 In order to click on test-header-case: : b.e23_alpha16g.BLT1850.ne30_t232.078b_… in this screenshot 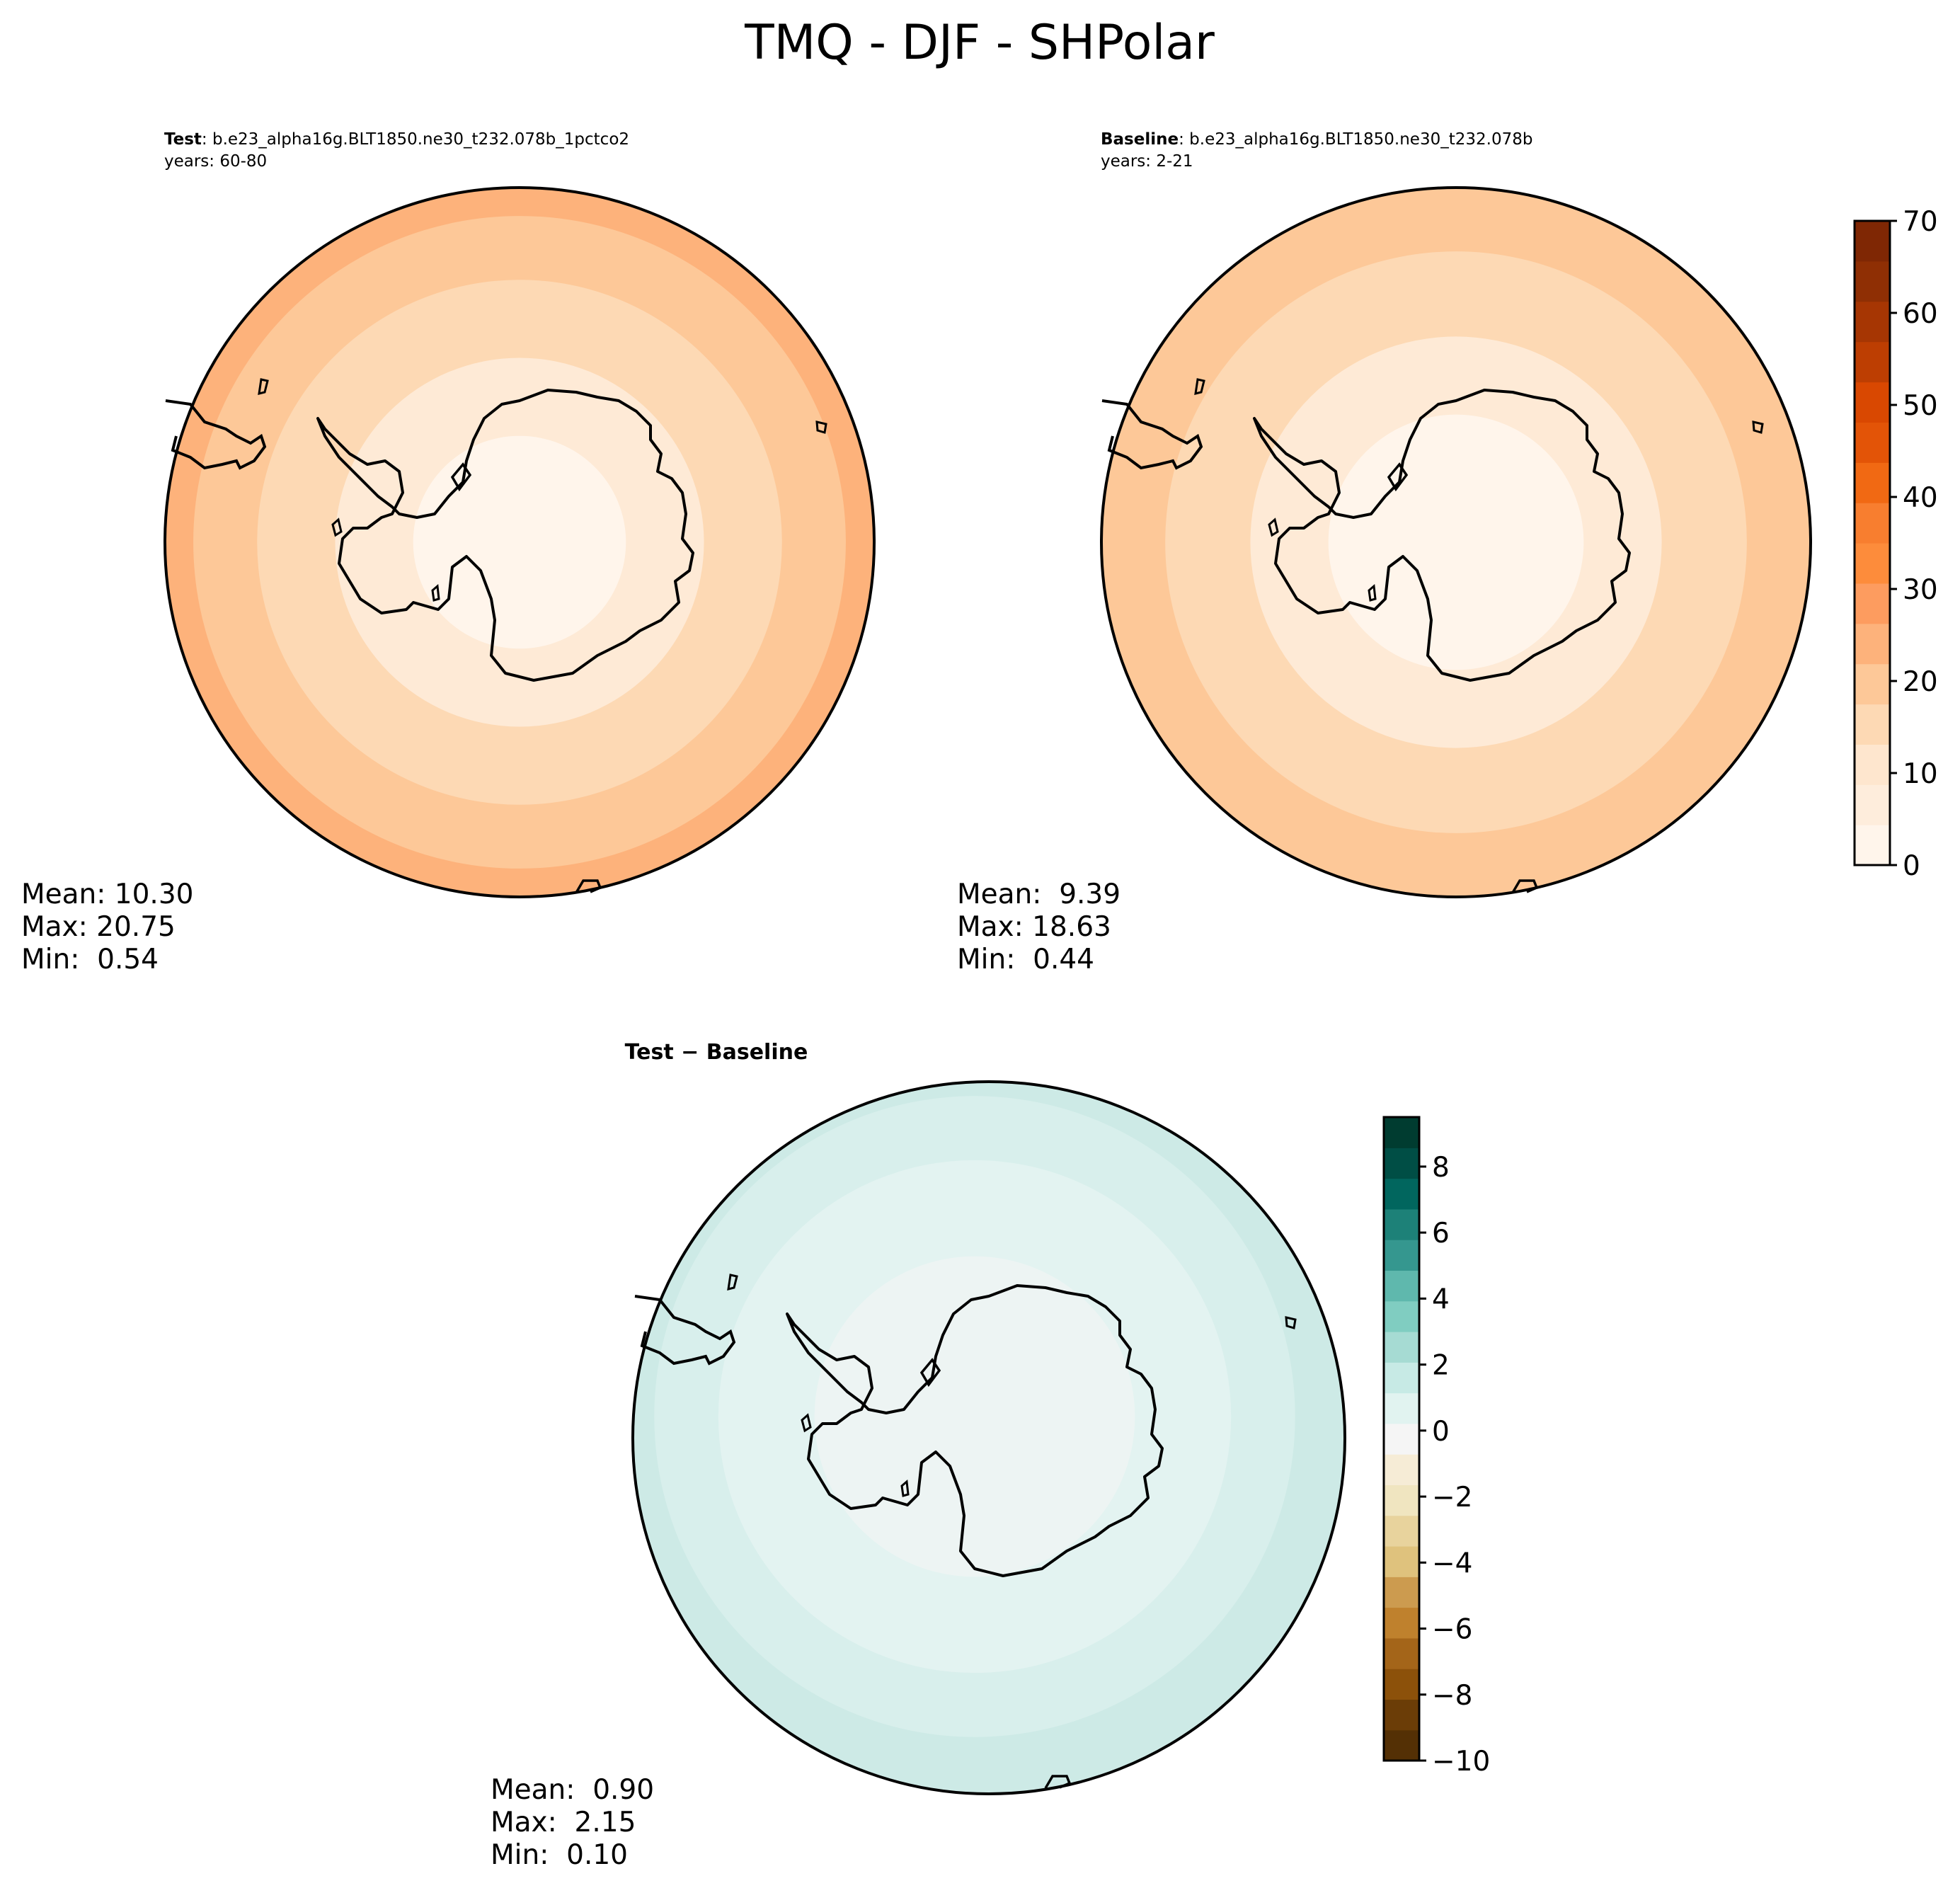, I will do `click(415, 140)`.